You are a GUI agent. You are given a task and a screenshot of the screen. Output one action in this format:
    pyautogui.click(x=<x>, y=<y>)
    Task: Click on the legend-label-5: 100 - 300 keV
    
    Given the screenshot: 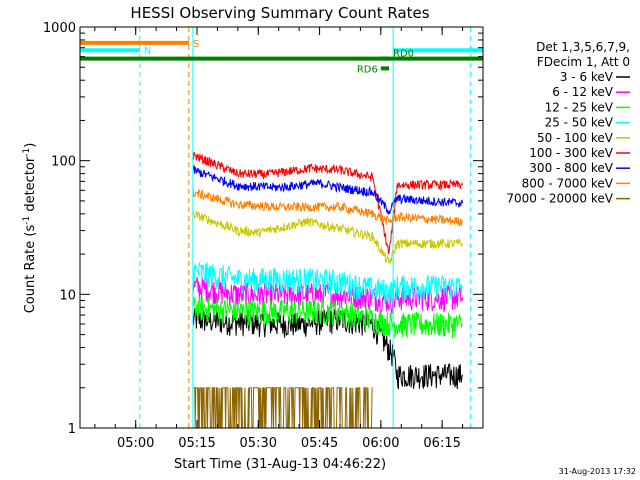 What is the action you would take?
    pyautogui.click(x=571, y=153)
    